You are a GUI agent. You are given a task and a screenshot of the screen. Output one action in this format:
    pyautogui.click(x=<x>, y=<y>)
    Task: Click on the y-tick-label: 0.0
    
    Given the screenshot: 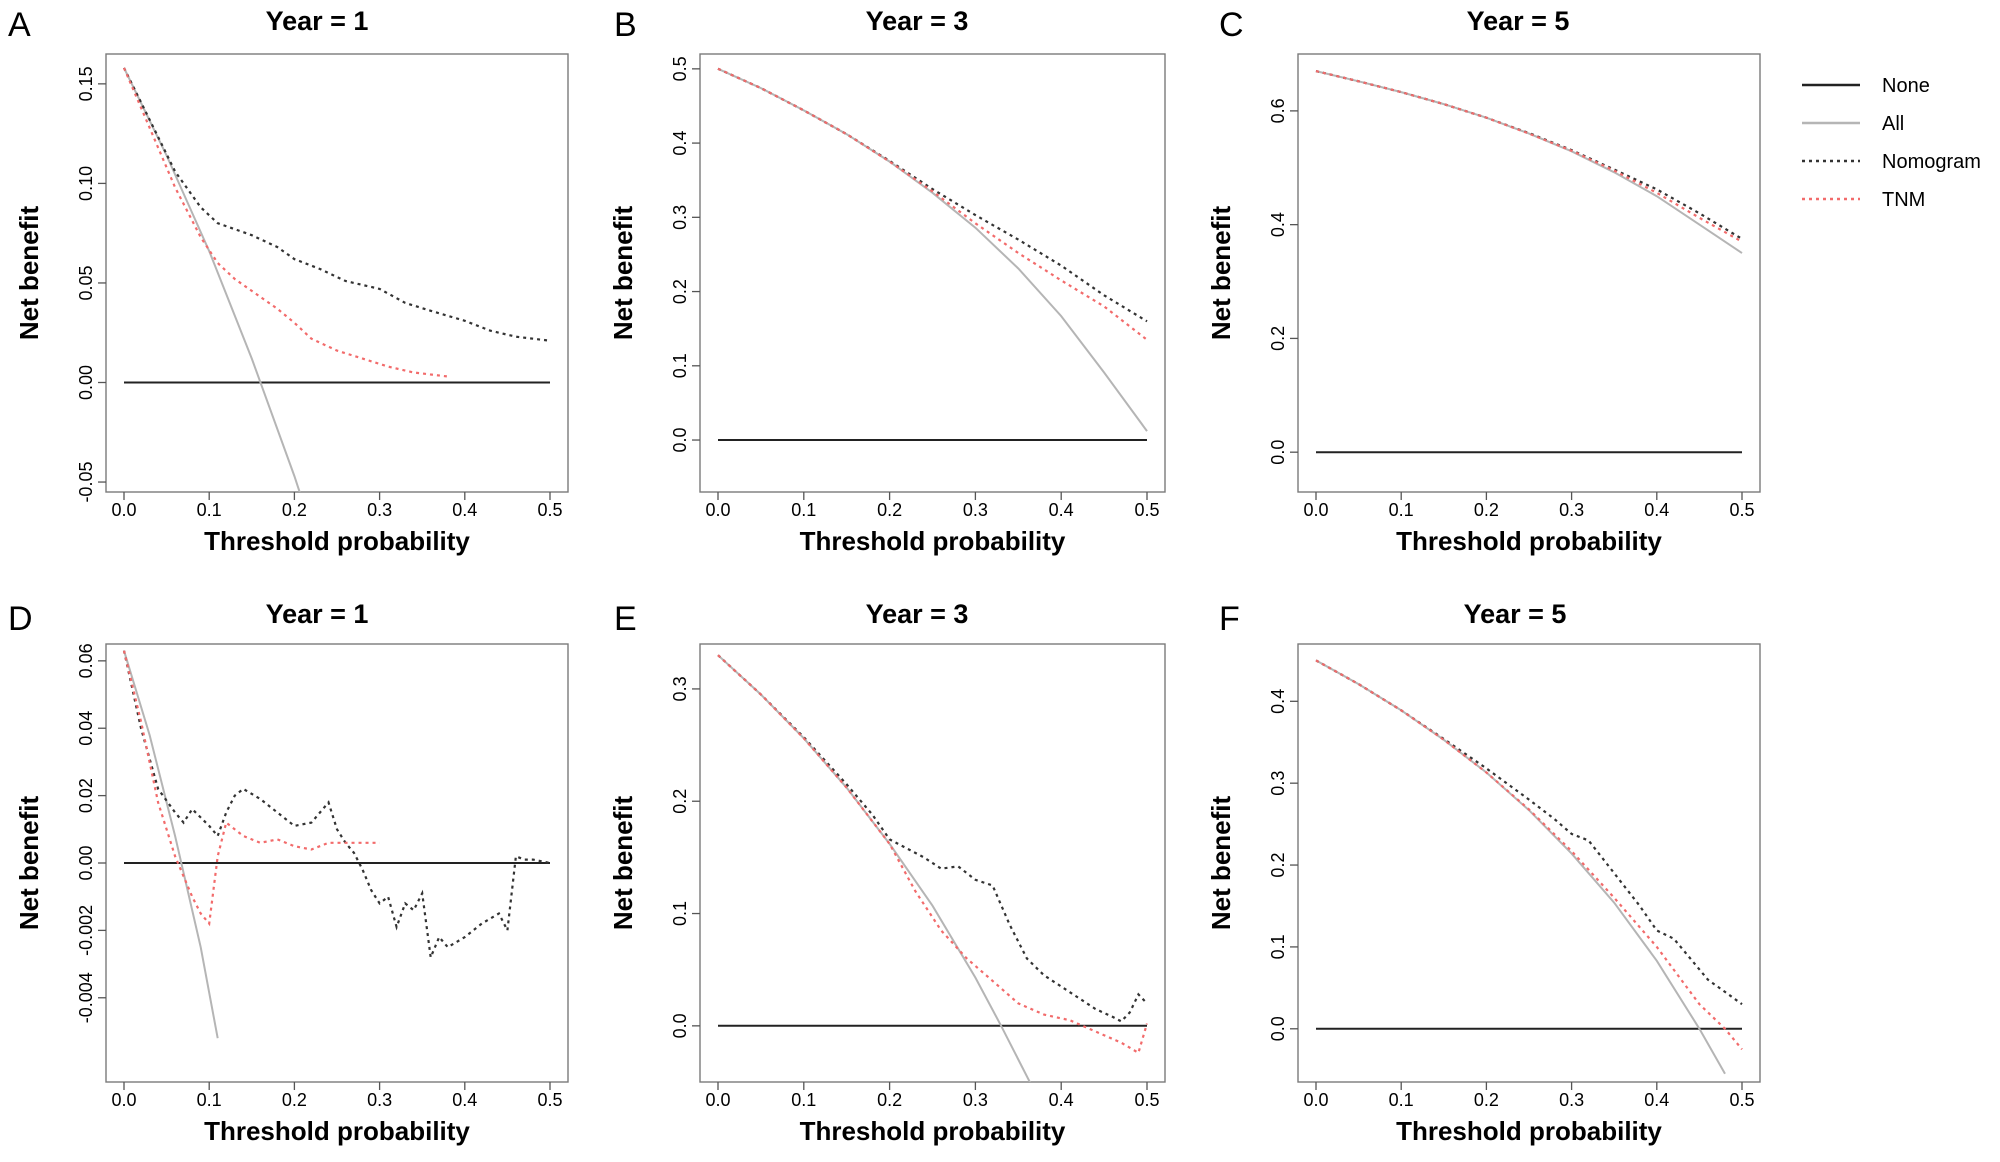 What is the action you would take?
    pyautogui.click(x=1278, y=452)
    